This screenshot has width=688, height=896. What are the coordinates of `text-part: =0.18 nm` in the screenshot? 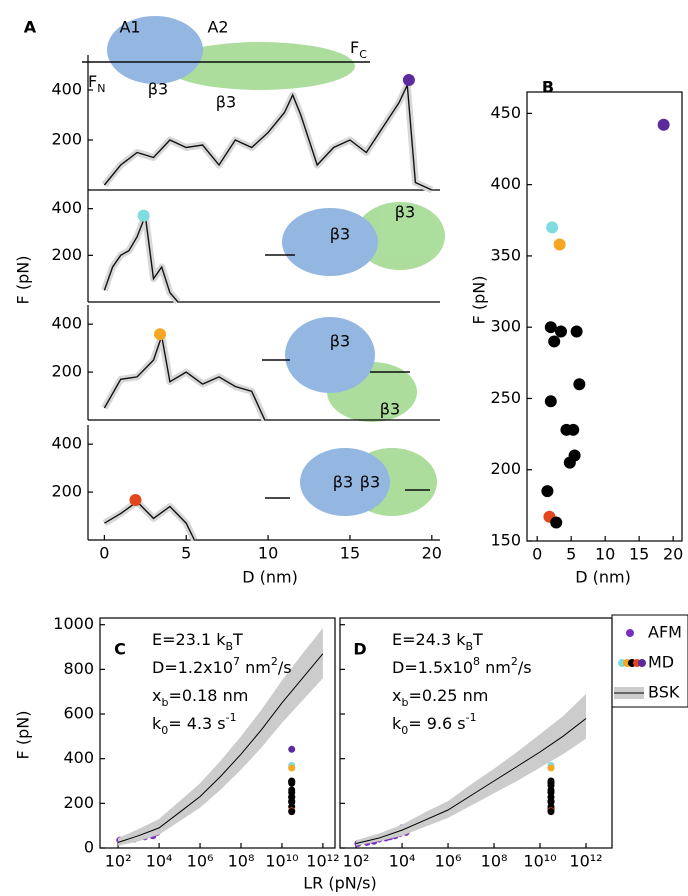 It's located at (208, 695).